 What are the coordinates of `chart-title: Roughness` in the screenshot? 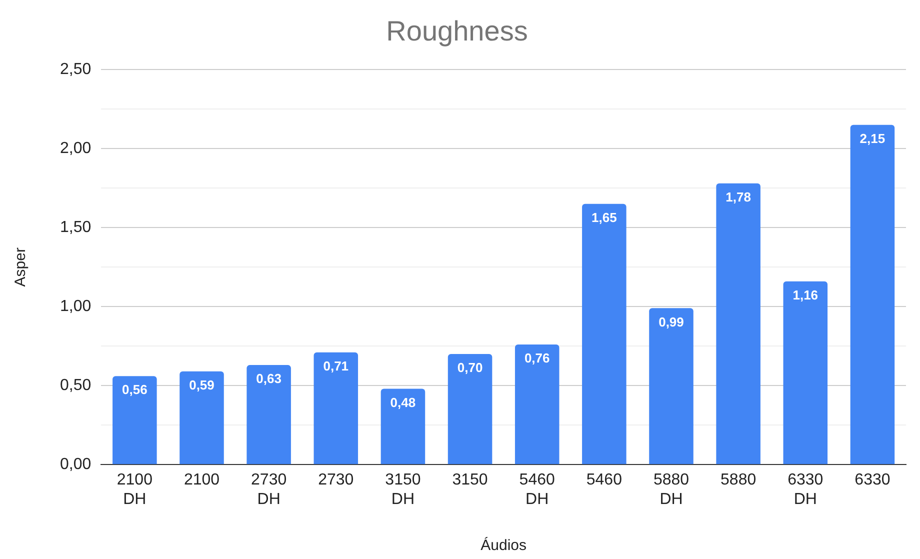 It's located at (457, 31).